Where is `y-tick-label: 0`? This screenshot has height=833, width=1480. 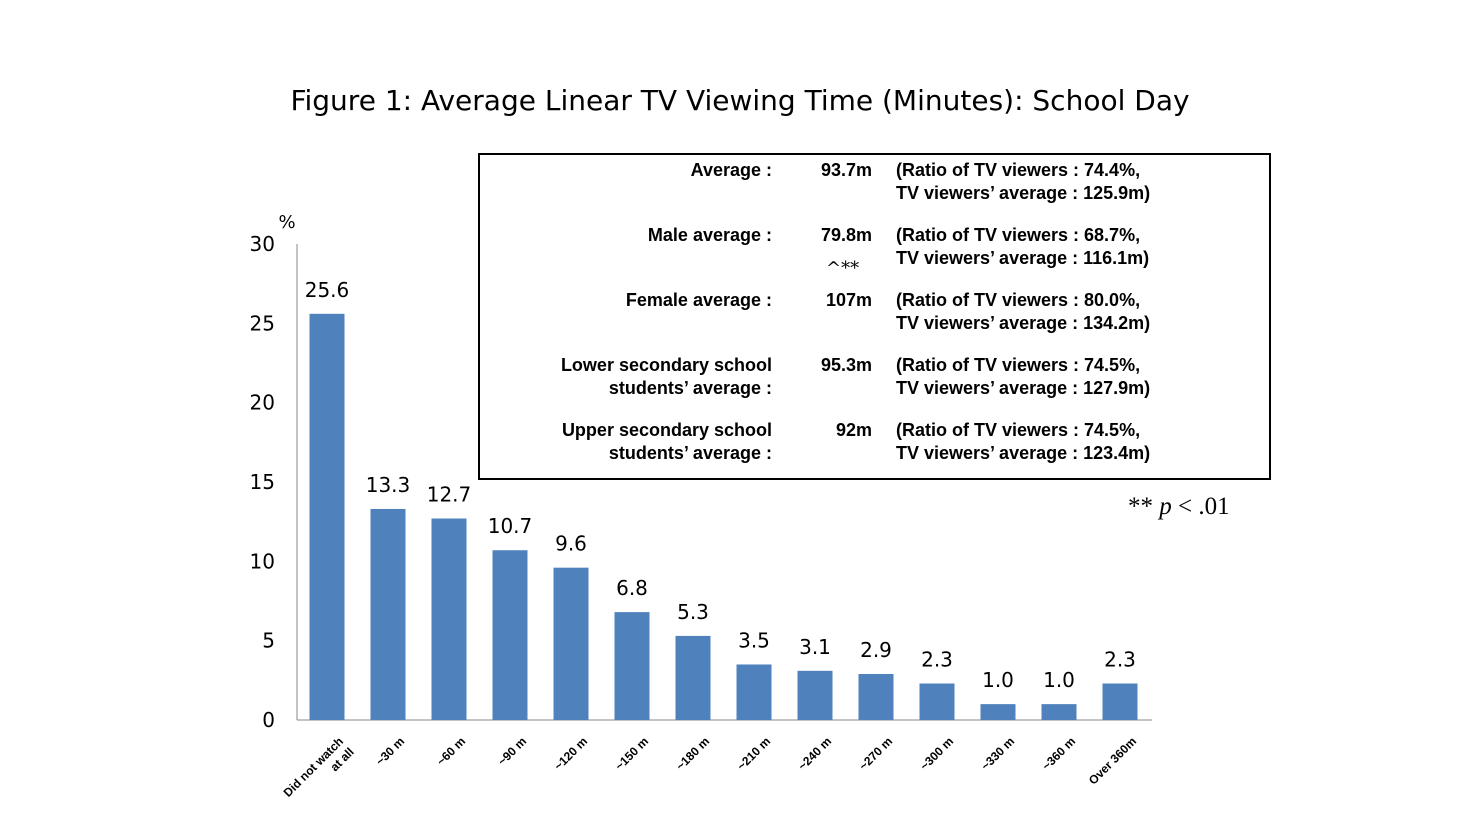 y-tick-label: 0 is located at coordinates (268, 720).